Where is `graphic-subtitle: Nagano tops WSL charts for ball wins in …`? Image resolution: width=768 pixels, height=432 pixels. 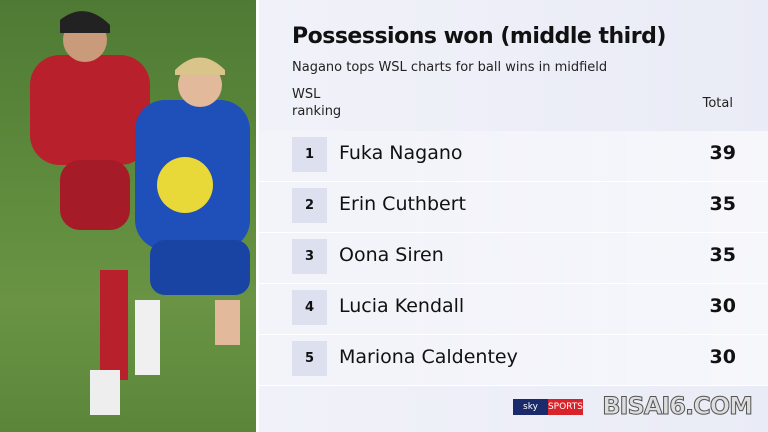
graphic-subtitle: Nagano tops WSL charts for ball wins in … is located at coordinates (450, 67).